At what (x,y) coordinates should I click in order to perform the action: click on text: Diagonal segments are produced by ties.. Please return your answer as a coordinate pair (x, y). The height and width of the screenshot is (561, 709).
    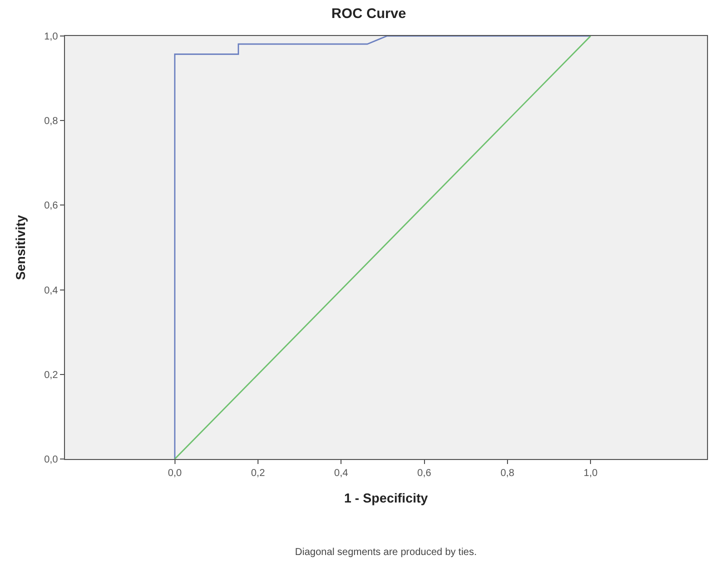
    Looking at the image, I should click on (386, 552).